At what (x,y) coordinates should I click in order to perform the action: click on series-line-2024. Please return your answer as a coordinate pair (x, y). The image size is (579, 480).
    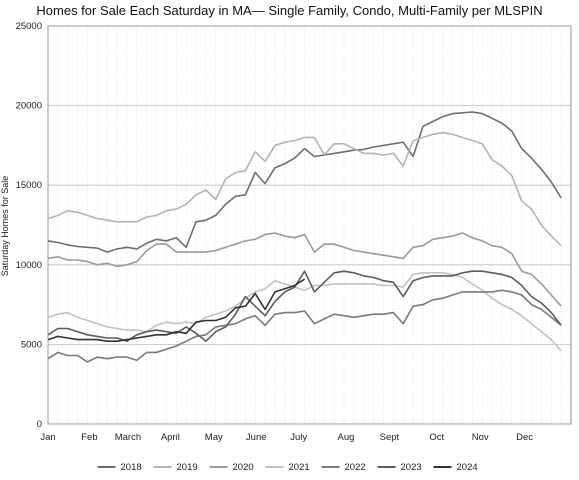
    Looking at the image, I should click on (176, 310).